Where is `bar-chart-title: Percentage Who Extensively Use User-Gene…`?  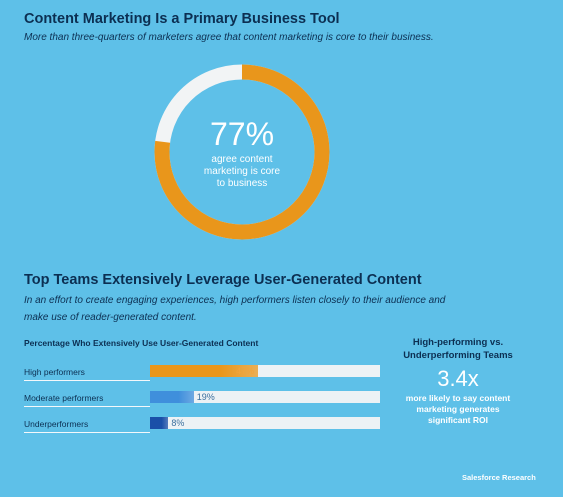 bar-chart-title: Percentage Who Extensively Use User-Gene… is located at coordinates (141, 343).